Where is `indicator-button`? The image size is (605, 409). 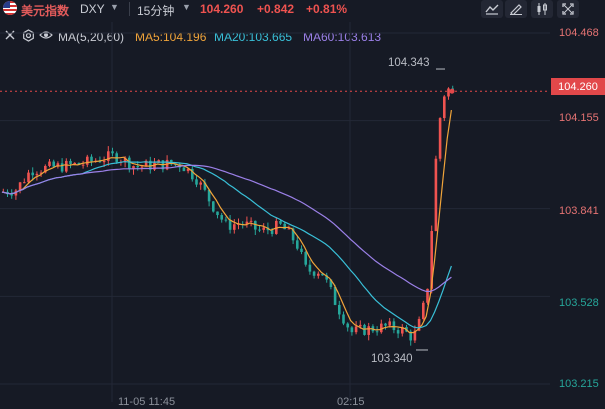
indicator-button is located at coordinates (542, 9).